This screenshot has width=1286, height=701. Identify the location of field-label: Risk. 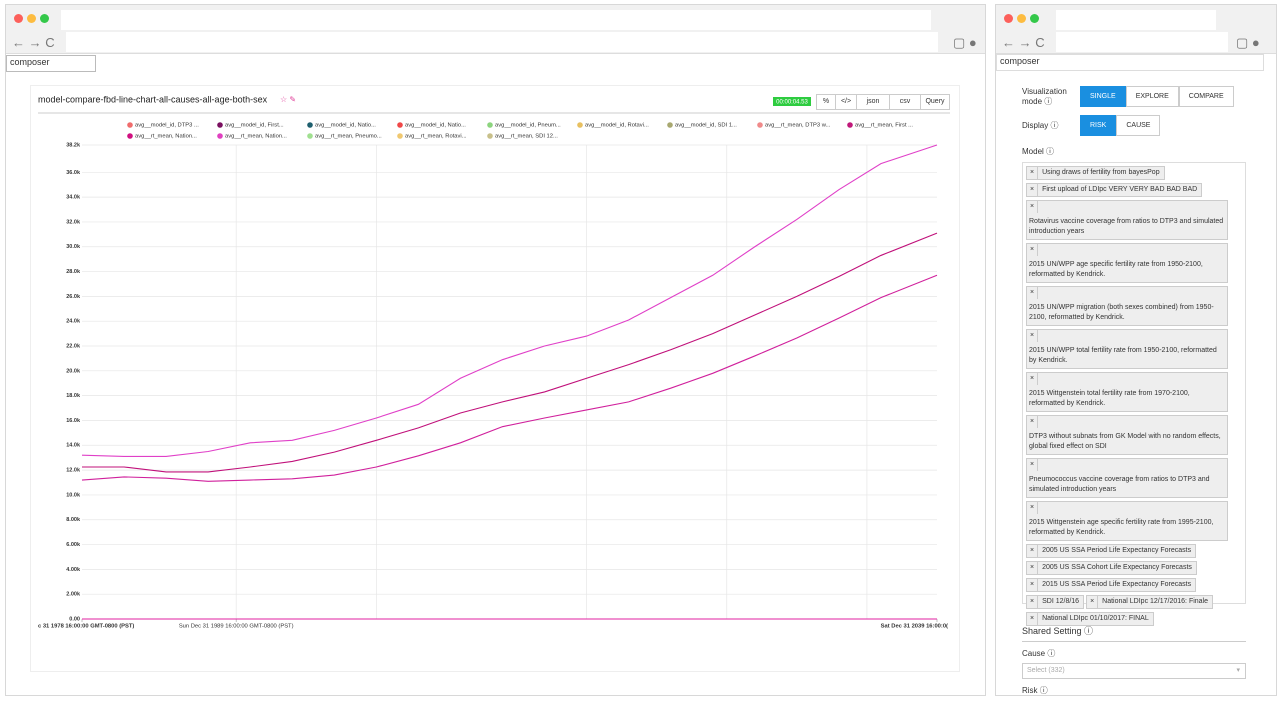
(1030, 690).